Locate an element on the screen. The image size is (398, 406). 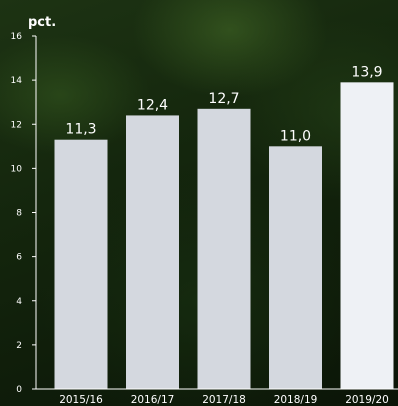
y-tick-label: 8 is located at coordinates (19, 214).